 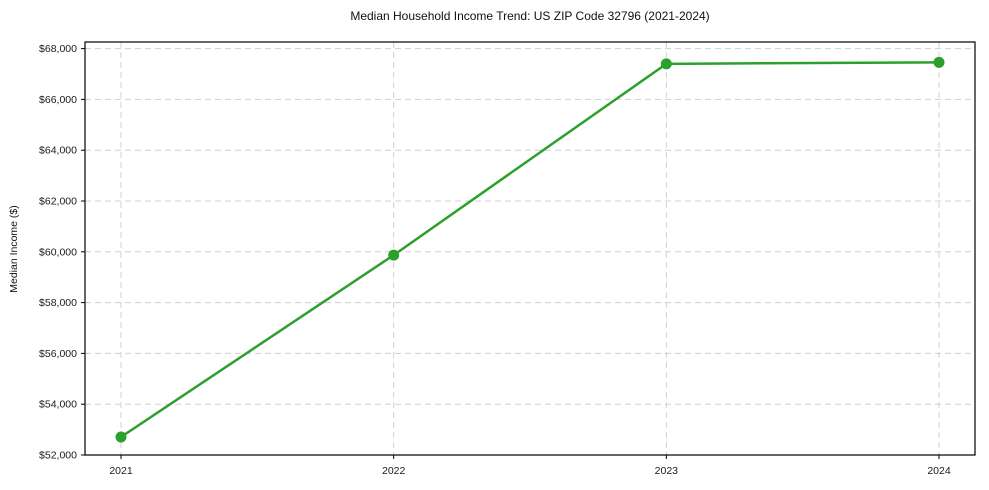 I want to click on y-tick-label: $68,000, so click(x=58, y=49).